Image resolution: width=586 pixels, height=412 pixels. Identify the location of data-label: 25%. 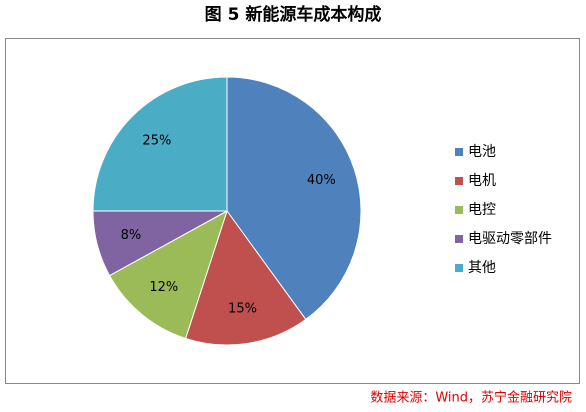
(156, 140).